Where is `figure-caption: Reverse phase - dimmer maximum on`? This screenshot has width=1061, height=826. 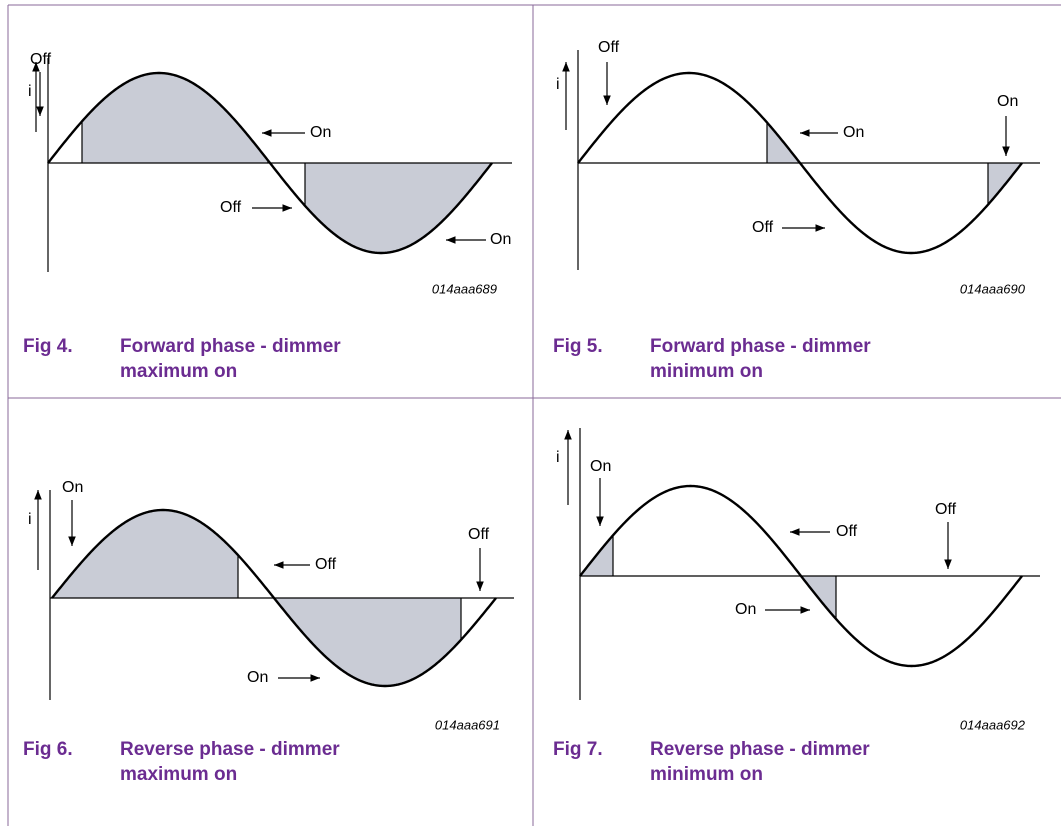 figure-caption: Reverse phase - dimmer maximum on is located at coordinates (230, 762).